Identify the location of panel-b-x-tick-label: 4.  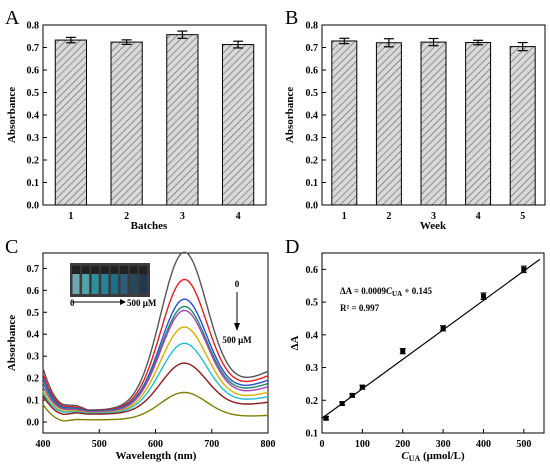
(478, 216).